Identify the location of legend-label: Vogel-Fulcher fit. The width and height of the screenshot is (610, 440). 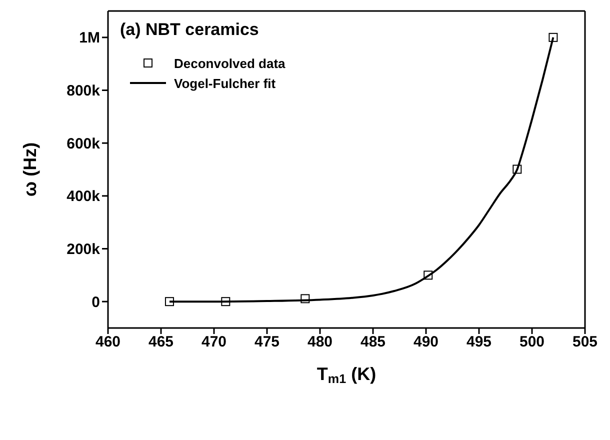
(225, 83).